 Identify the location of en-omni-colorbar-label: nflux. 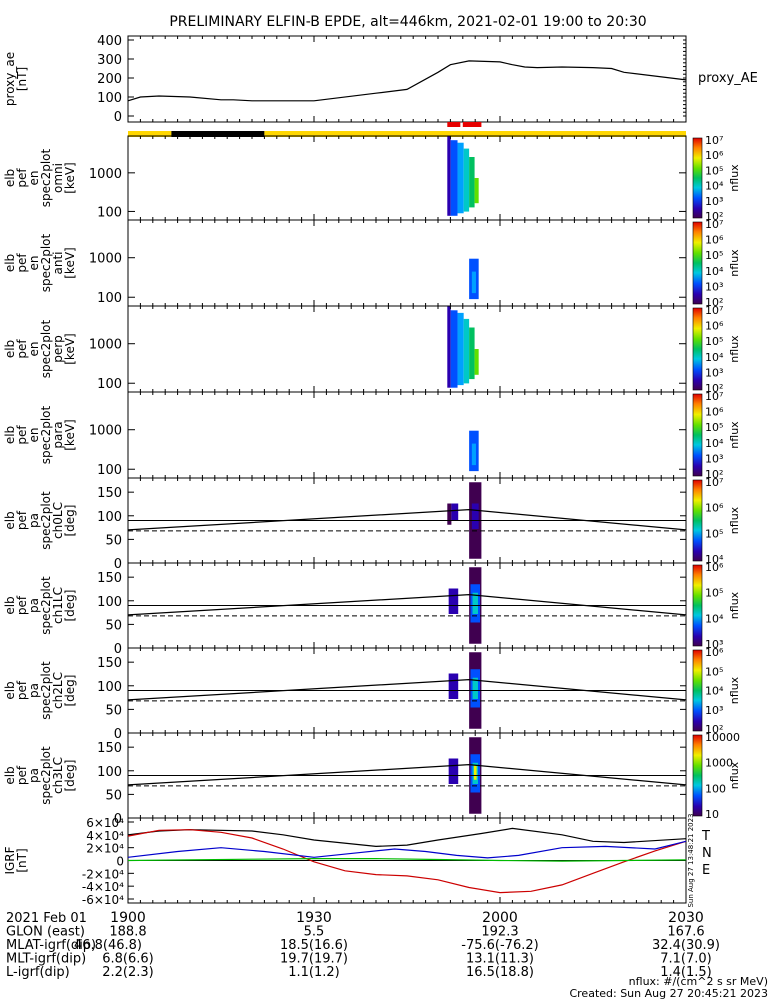
(734, 178).